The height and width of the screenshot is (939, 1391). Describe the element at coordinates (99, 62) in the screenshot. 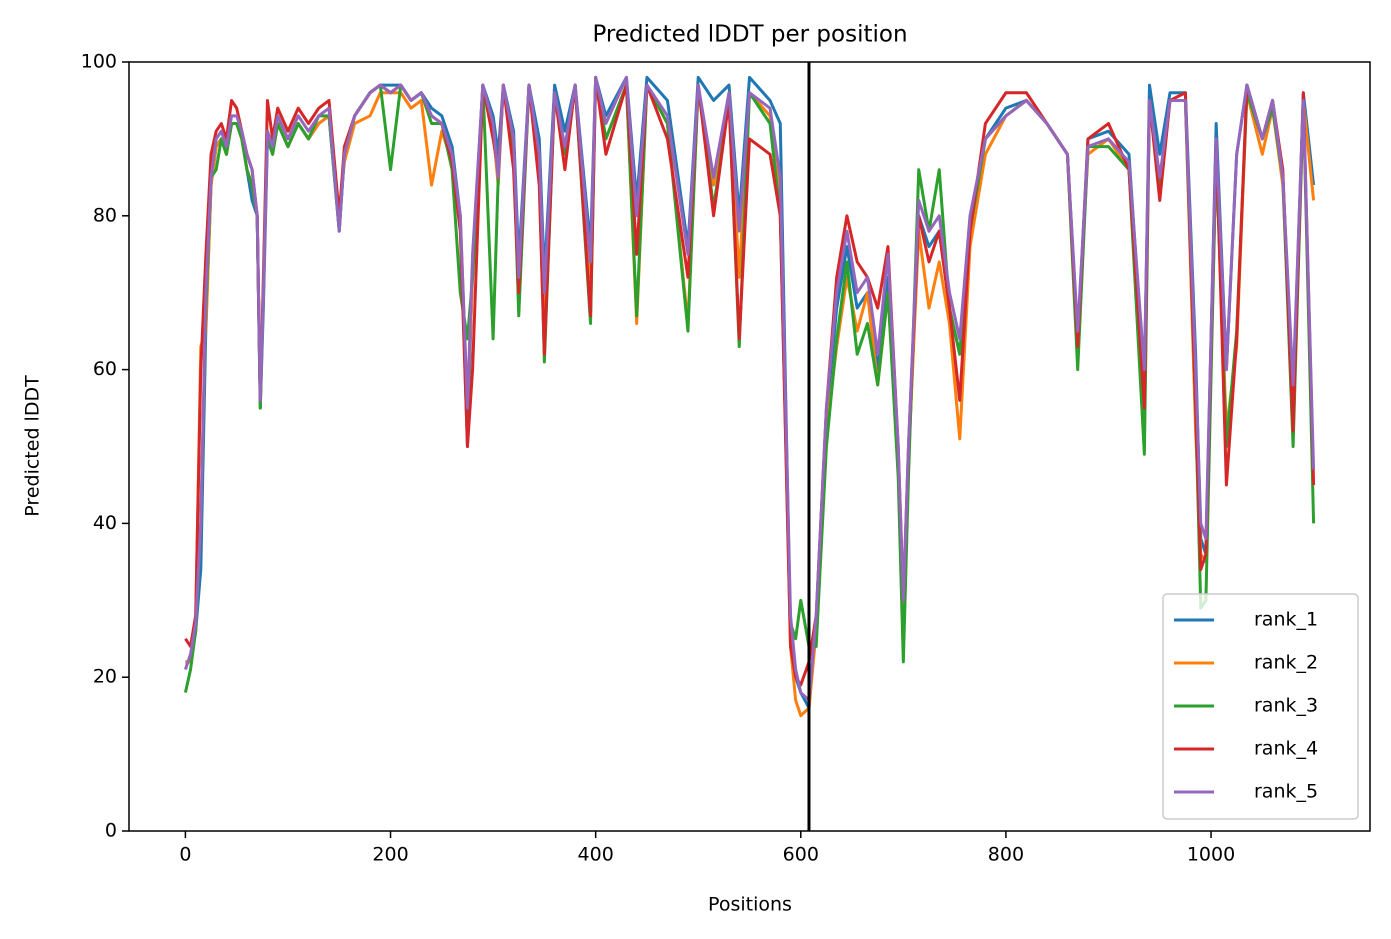

I see `y-tick-label: 100` at that location.